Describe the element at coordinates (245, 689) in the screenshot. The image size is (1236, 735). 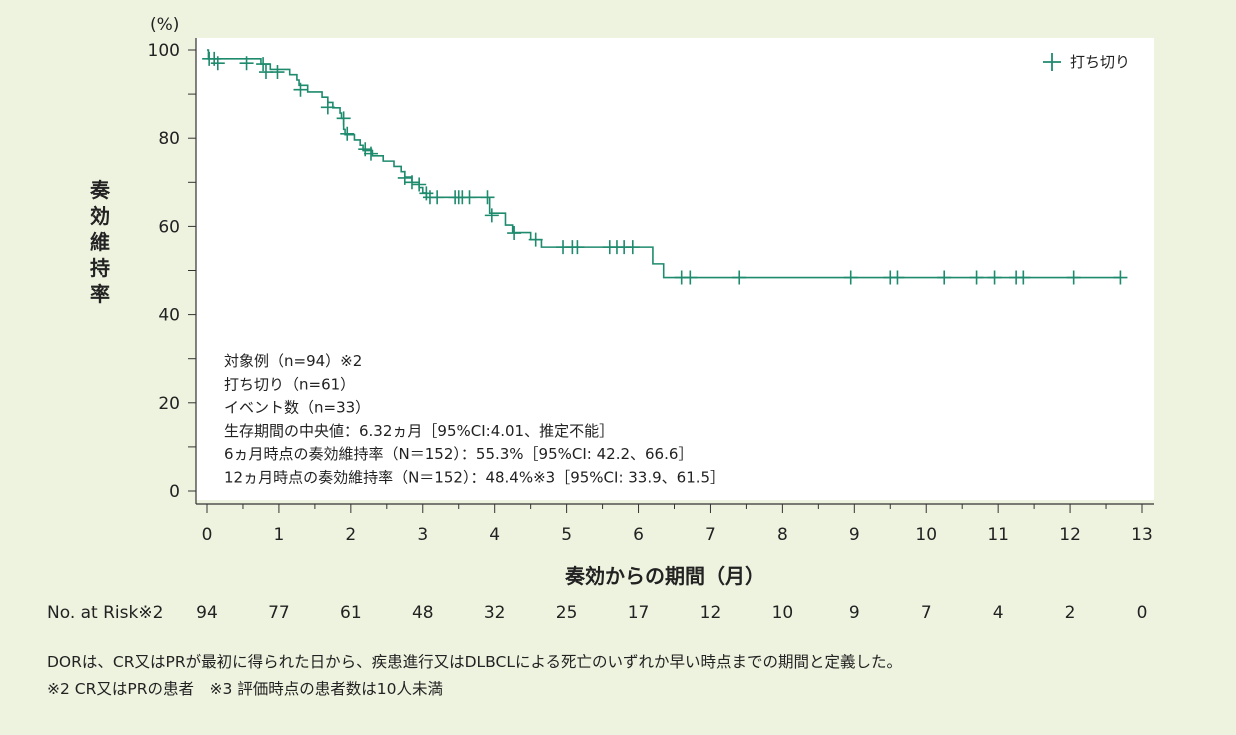
I see `footnote-notes: ※2 CR又はPRの患者 ※3 評価時点の患者数は10人未満` at that location.